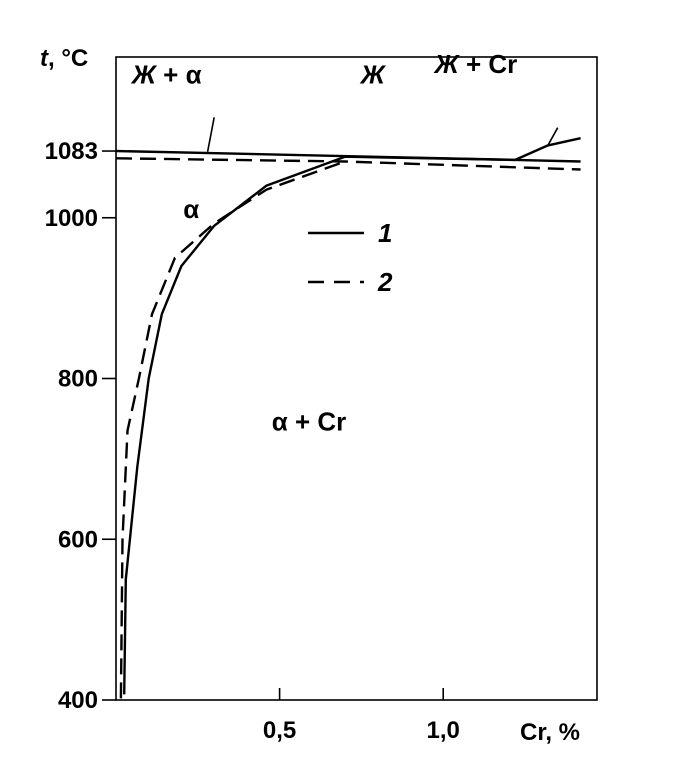 The image size is (686, 782). What do you see at coordinates (71, 218) in the screenshot?
I see `y-tick-label: 1000` at bounding box center [71, 218].